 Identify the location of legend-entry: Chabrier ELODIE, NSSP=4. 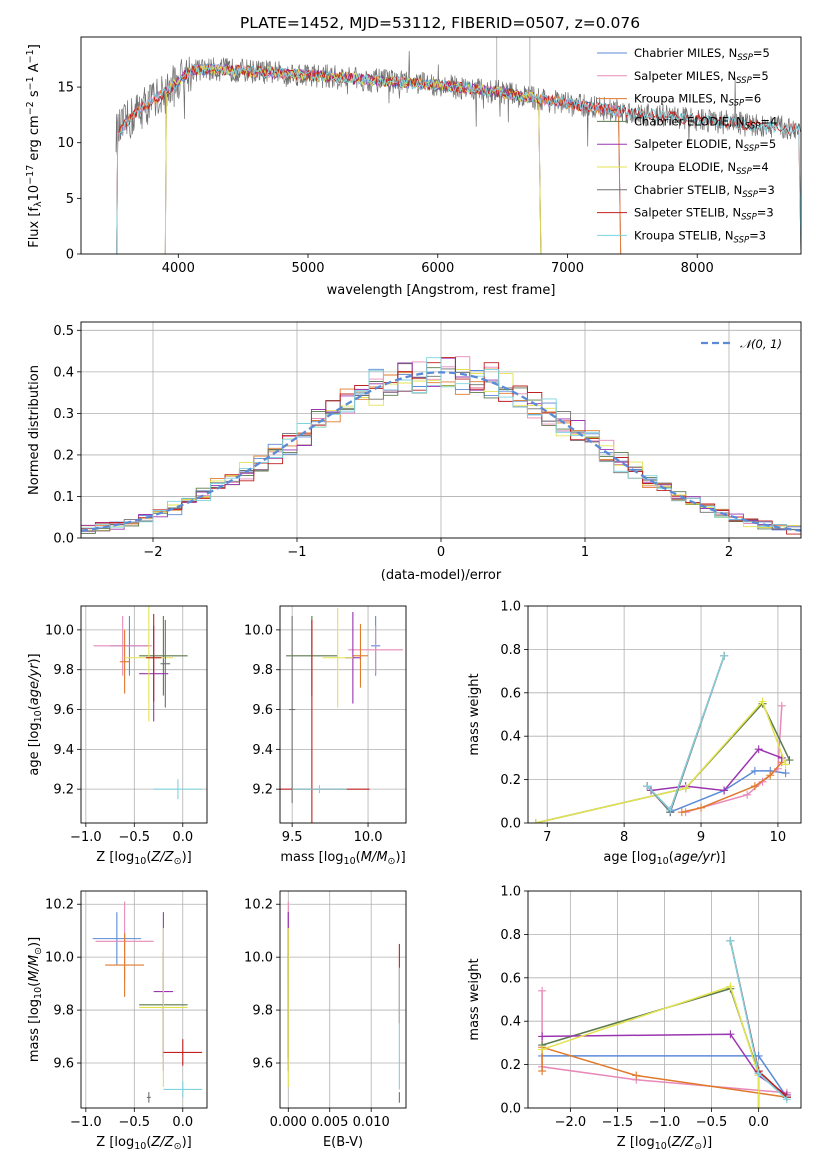
(705, 122).